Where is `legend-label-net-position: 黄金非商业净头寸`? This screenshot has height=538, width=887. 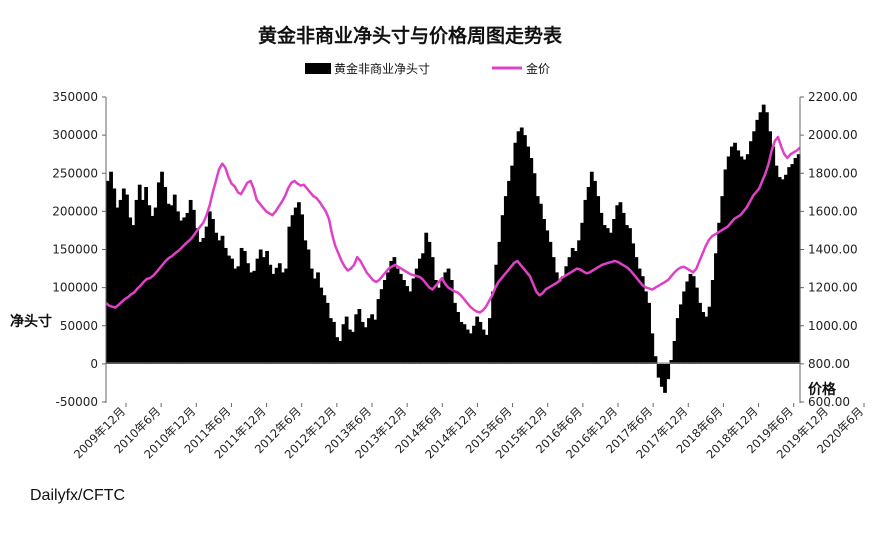 legend-label-net-position: 黄金非商业净头寸 is located at coordinates (382, 68).